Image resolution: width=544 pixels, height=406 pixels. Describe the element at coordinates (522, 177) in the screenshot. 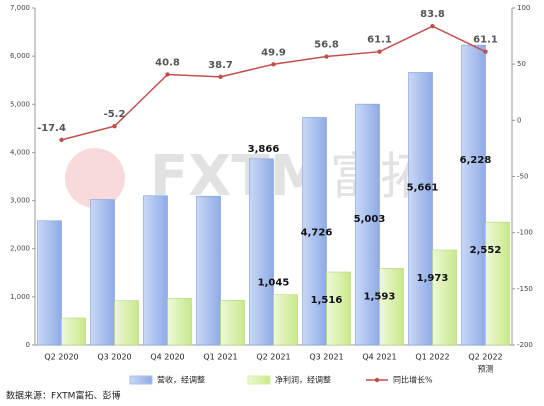

I see `y2-tick-label: -50` at that location.